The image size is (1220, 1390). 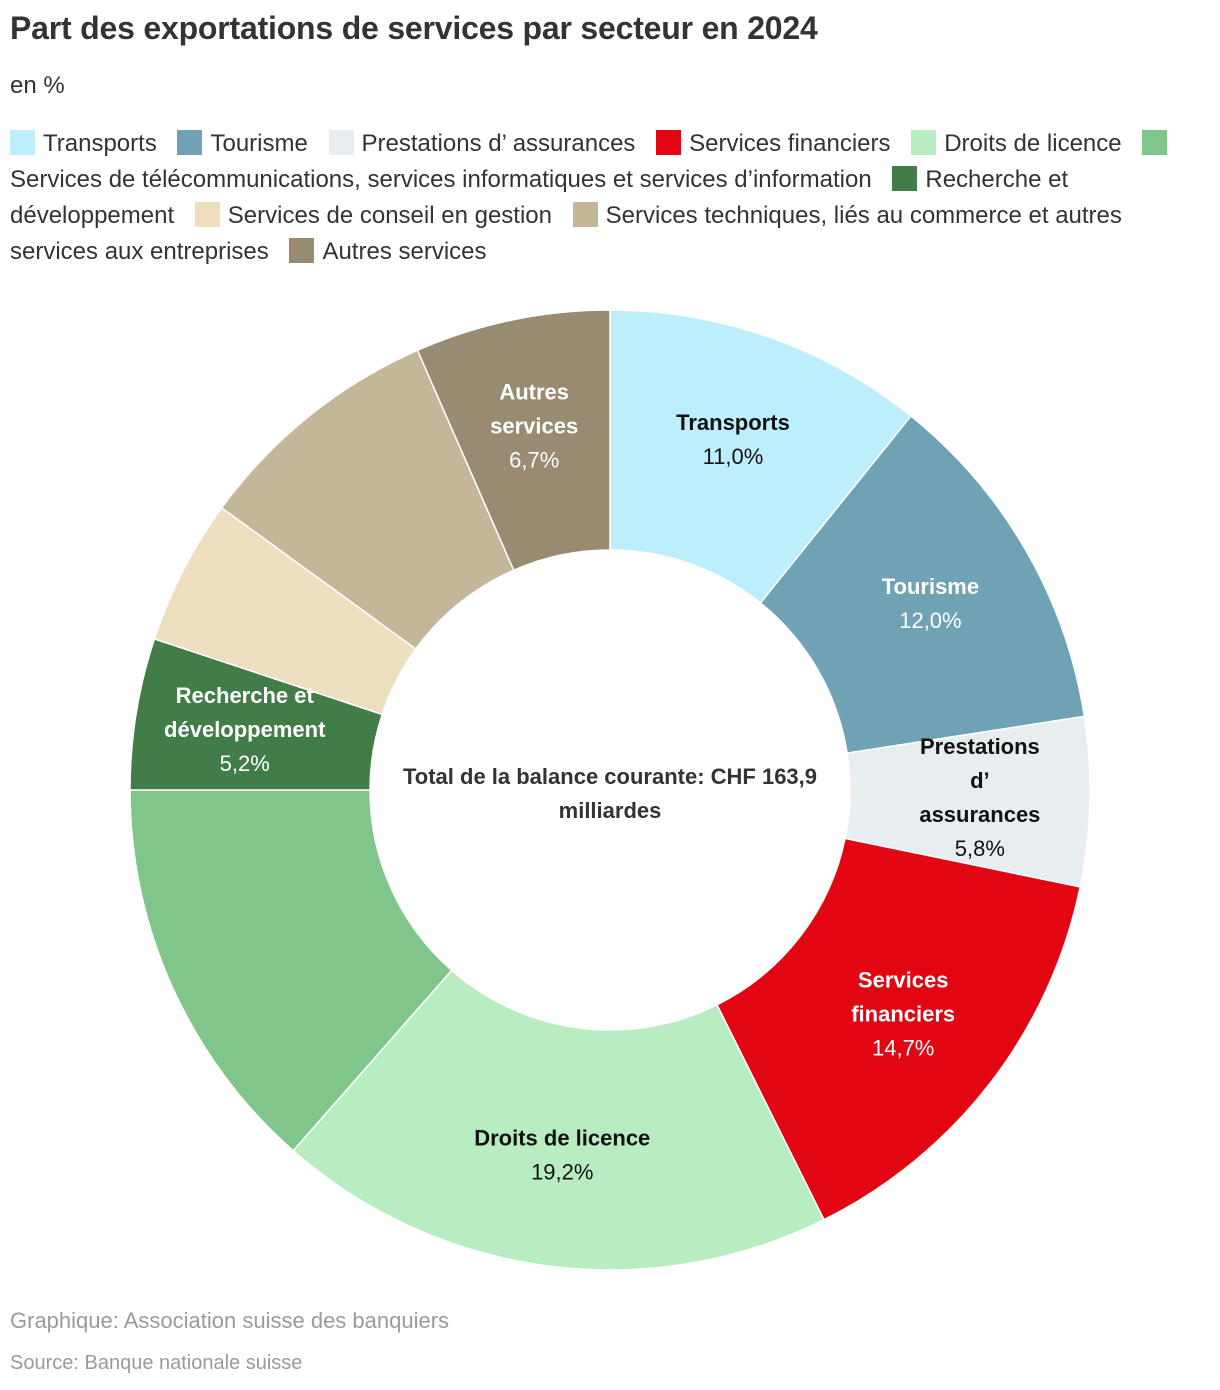 What do you see at coordinates (733, 439) in the screenshot?
I see `slice-label: Transports 11,0%` at bounding box center [733, 439].